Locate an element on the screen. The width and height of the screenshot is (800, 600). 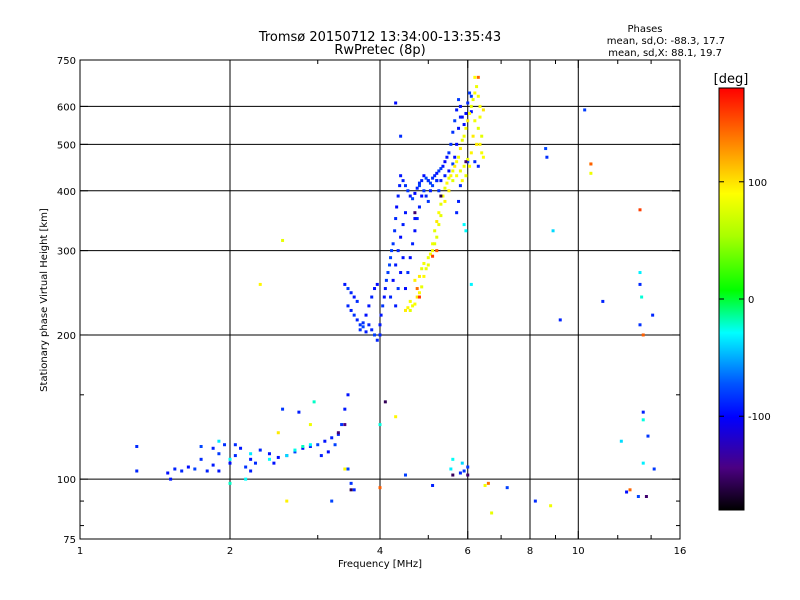
legend-line-x: mean, sd,X: 88.1, 19.7 is located at coordinates (665, 53).